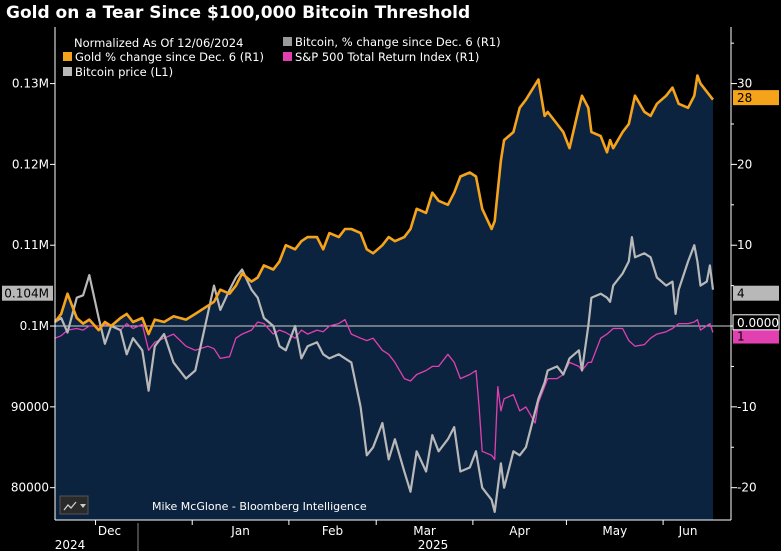 The image size is (781, 551). What do you see at coordinates (747, 407) in the screenshot?
I see `right-tick-label: -10` at bounding box center [747, 407].